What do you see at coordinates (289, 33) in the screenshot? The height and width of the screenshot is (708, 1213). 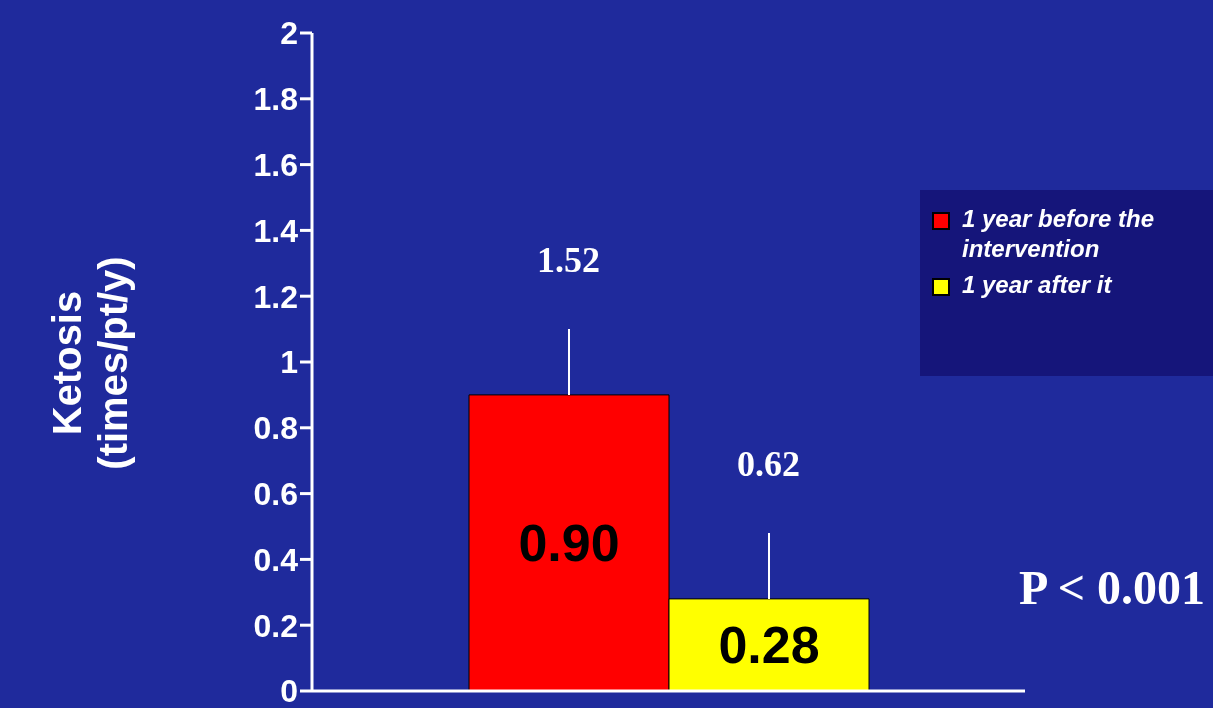 I see `y-tick-label: 2` at bounding box center [289, 33].